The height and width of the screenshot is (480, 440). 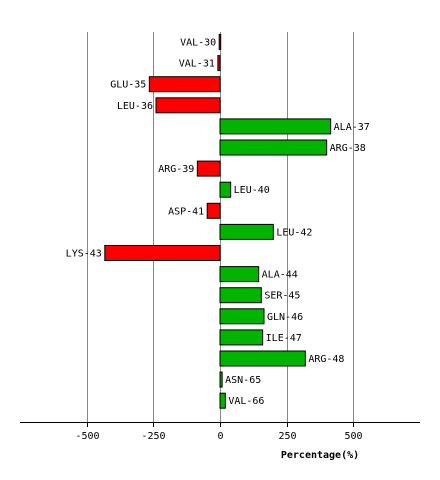 What do you see at coordinates (353, 436) in the screenshot?
I see `tick-label: 500` at bounding box center [353, 436].